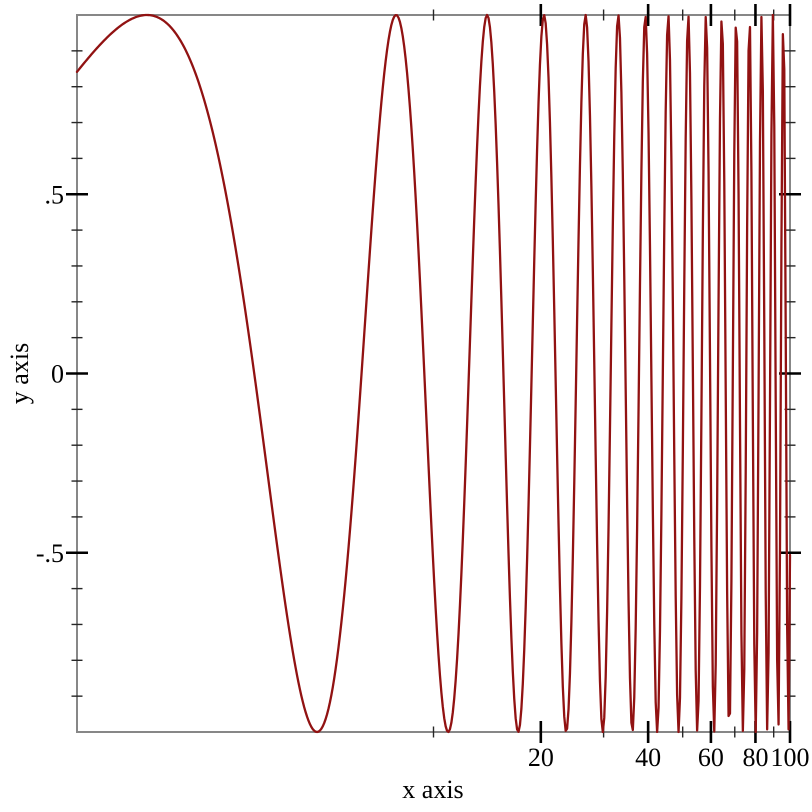  I want to click on y-tick-label: -.5, so click(50, 553).